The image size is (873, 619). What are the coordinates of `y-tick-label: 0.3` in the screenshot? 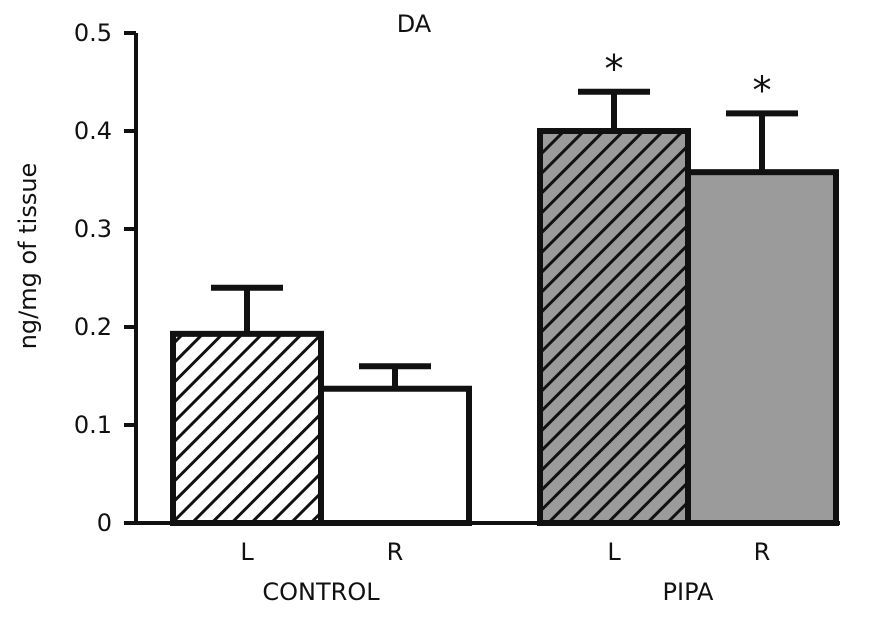 It's located at (93, 229).